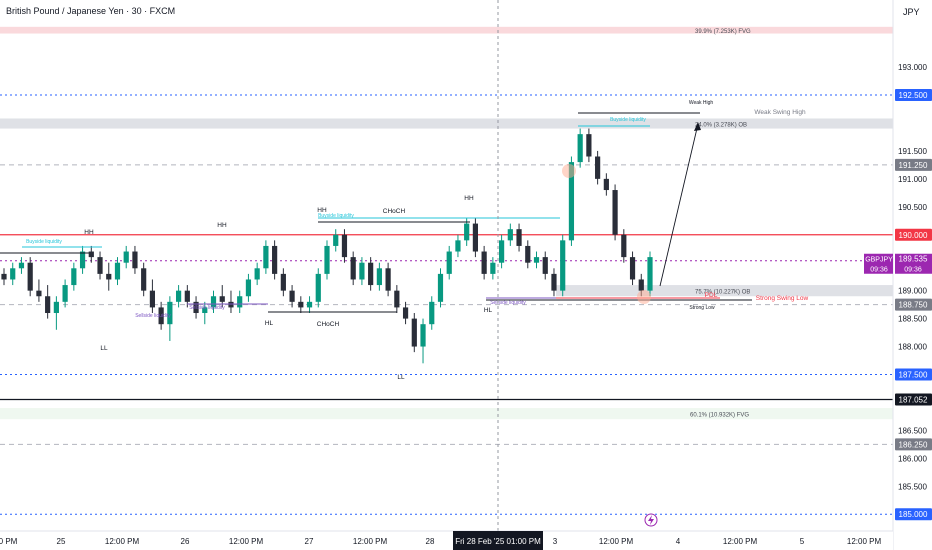 Image resolution: width=932 pixels, height=550 pixels. I want to click on zone-label: 75.7% (10.227K) OB, so click(722, 293).